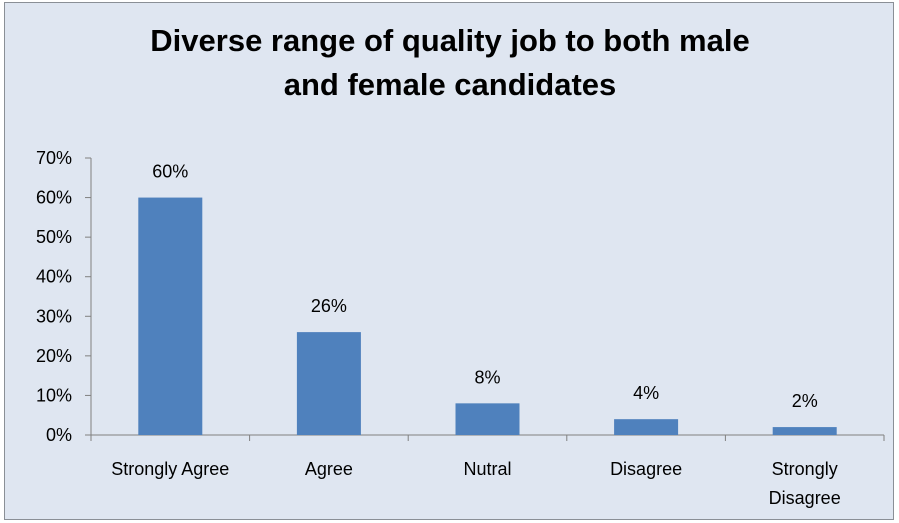 The height and width of the screenshot is (523, 899). I want to click on y-tick-label: 0%, so click(59, 435).